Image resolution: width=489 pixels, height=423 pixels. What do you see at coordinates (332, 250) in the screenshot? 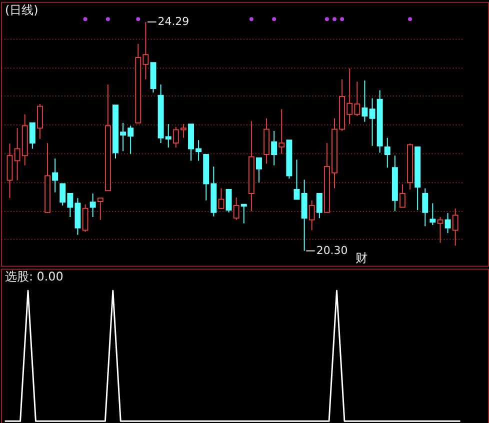
I see `annotation: 20.30` at bounding box center [332, 250].